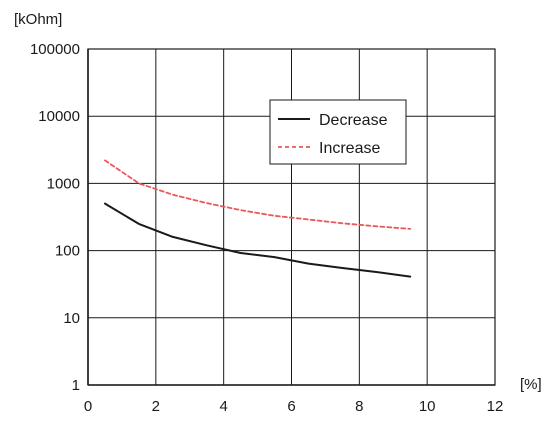 The width and height of the screenshot is (557, 422). Describe the element at coordinates (353, 120) in the screenshot. I see `legend-label-decrease: Decrease` at that location.